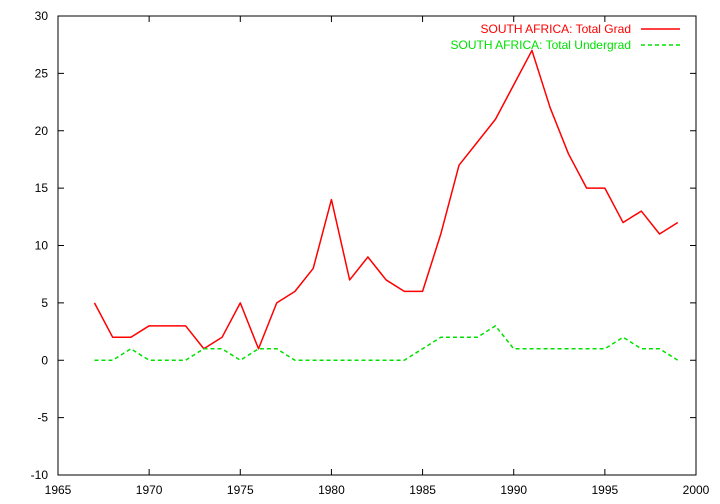  What do you see at coordinates (331, 490) in the screenshot?
I see `x-tick-label: 1980` at bounding box center [331, 490].